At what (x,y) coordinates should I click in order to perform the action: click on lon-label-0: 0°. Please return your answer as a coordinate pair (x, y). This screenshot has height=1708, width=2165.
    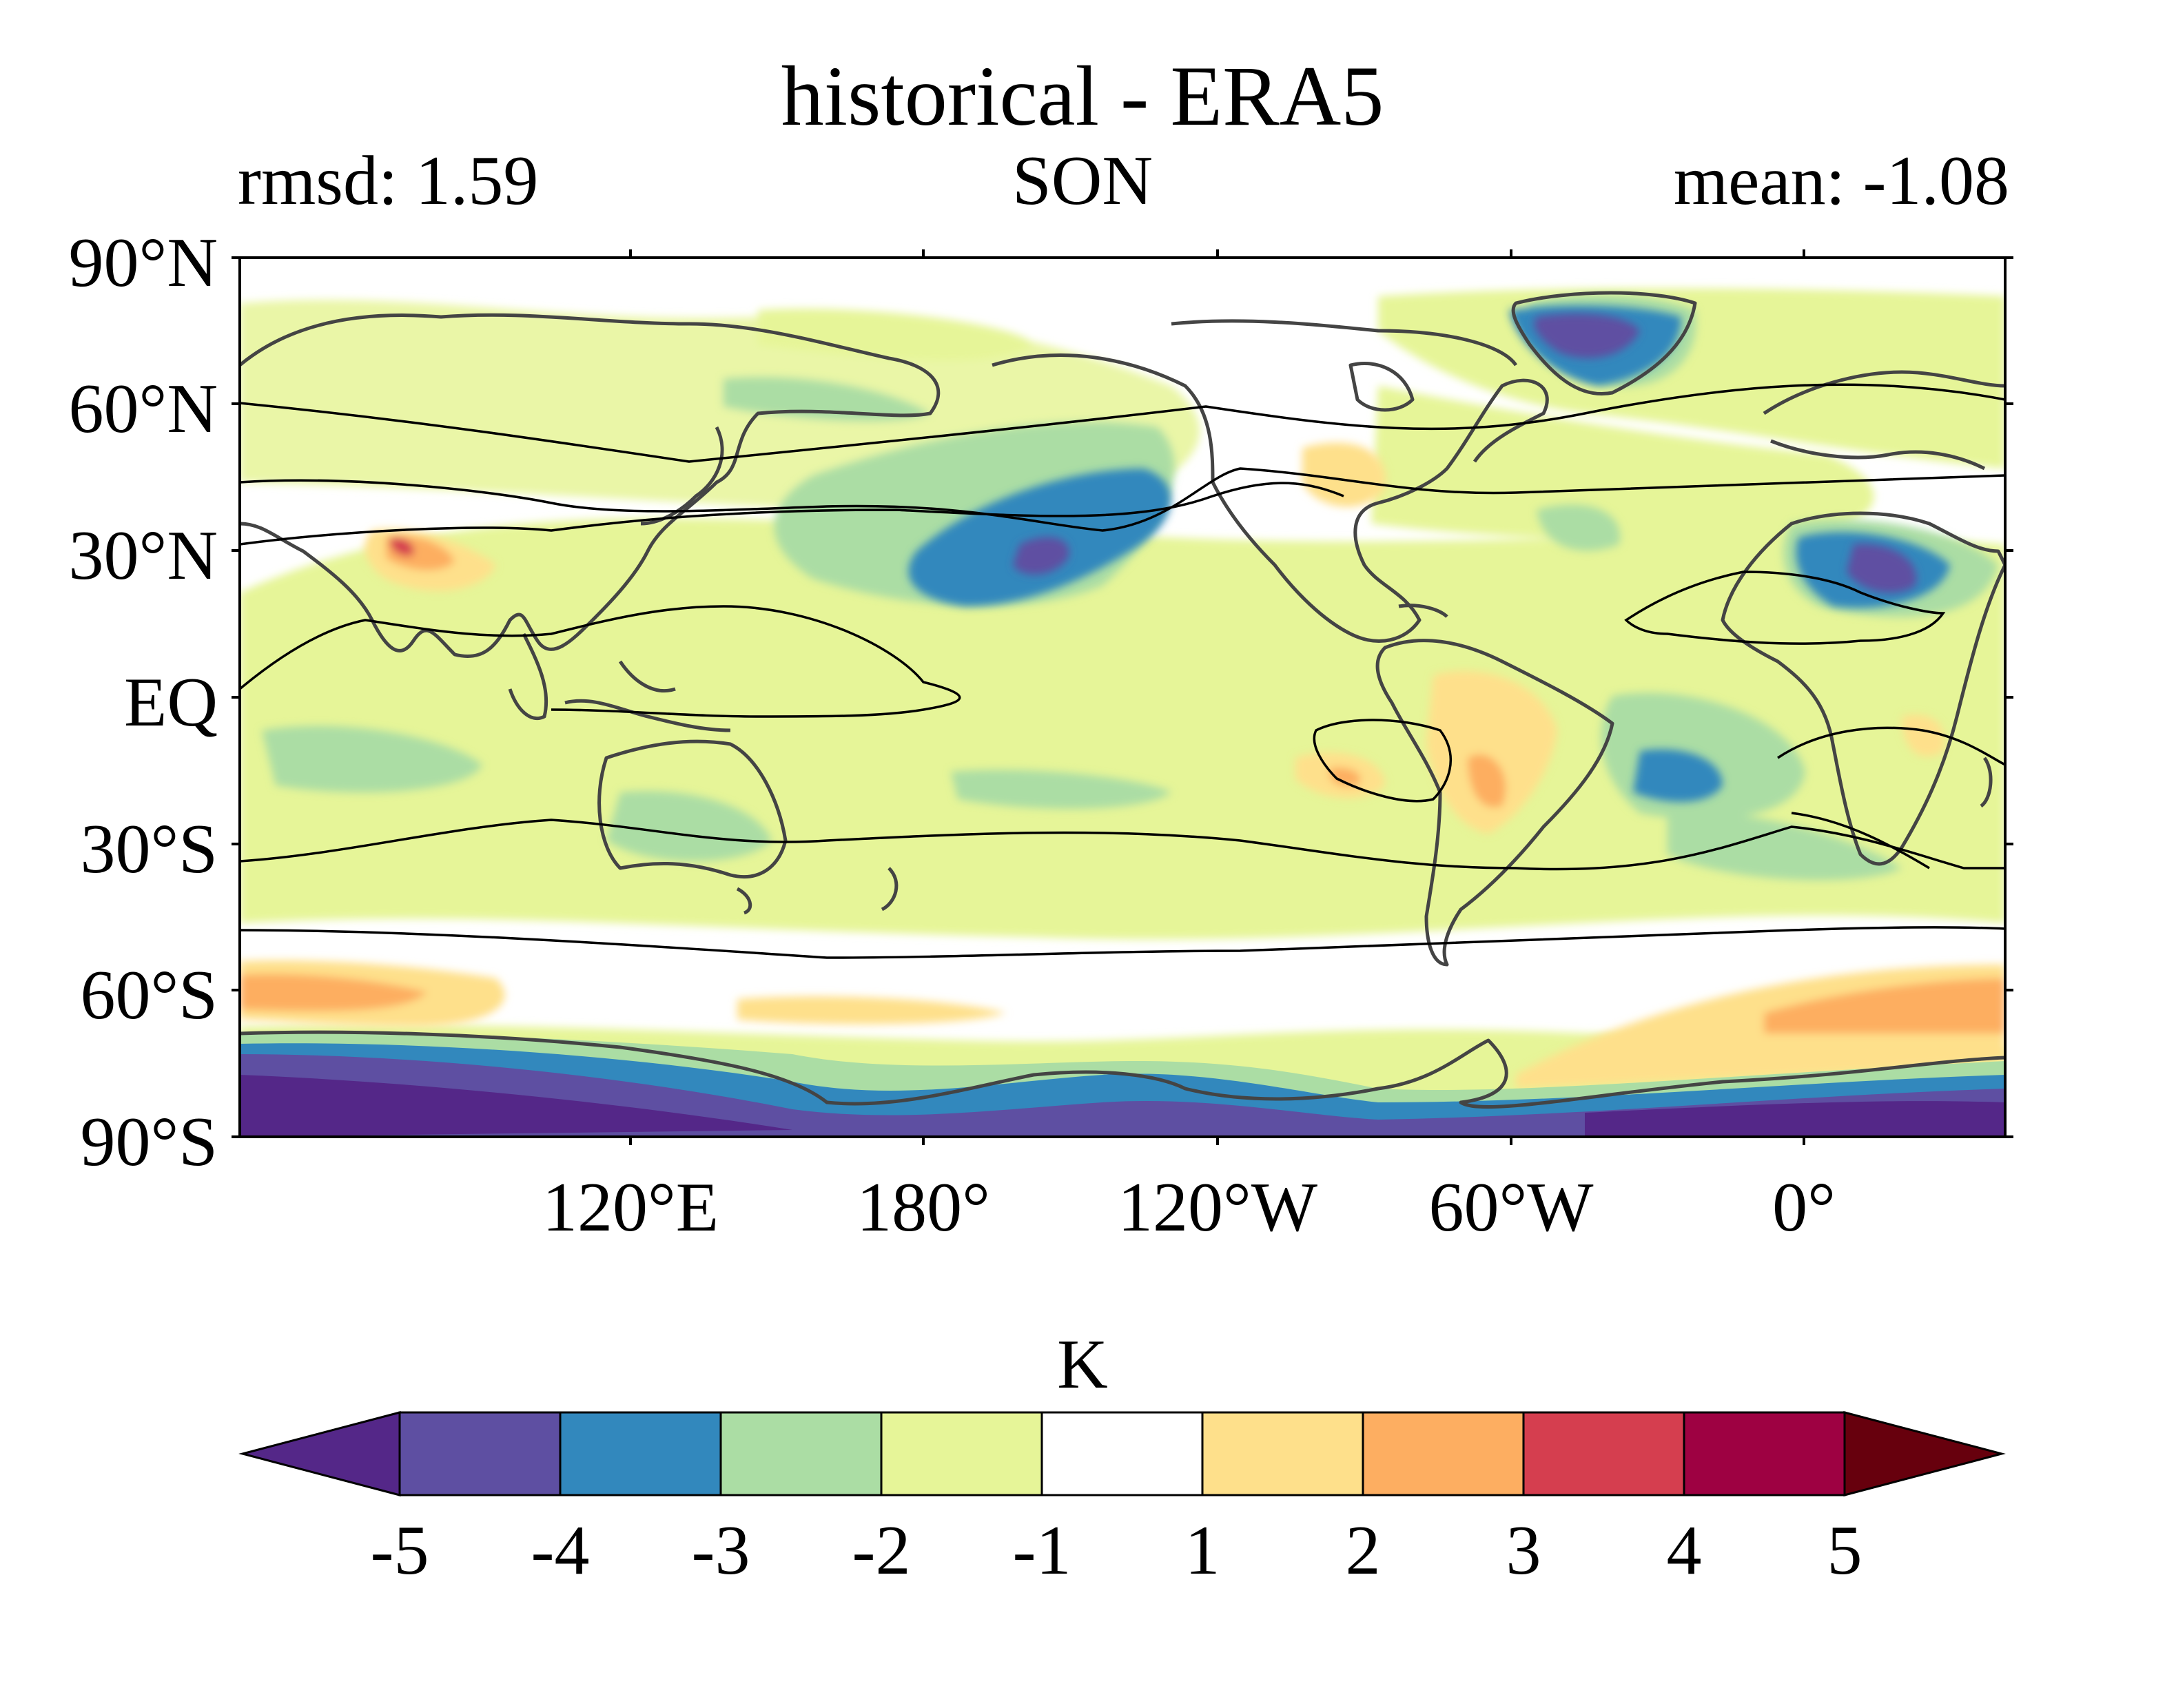
    Looking at the image, I should click on (1804, 1207).